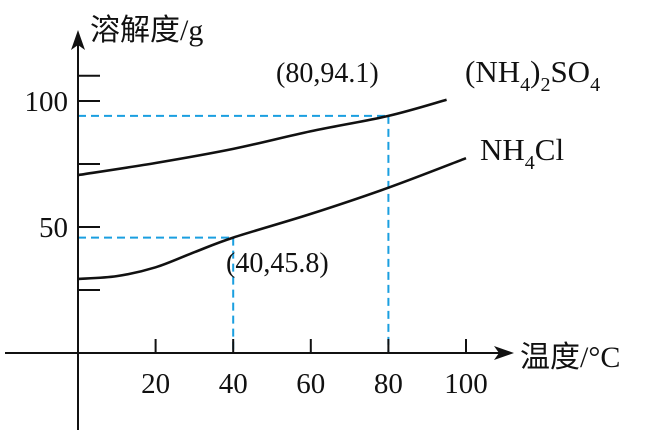  What do you see at coordinates (522, 153) in the screenshot?
I see `series-label-nh4cl: NH4Cl` at bounding box center [522, 153].